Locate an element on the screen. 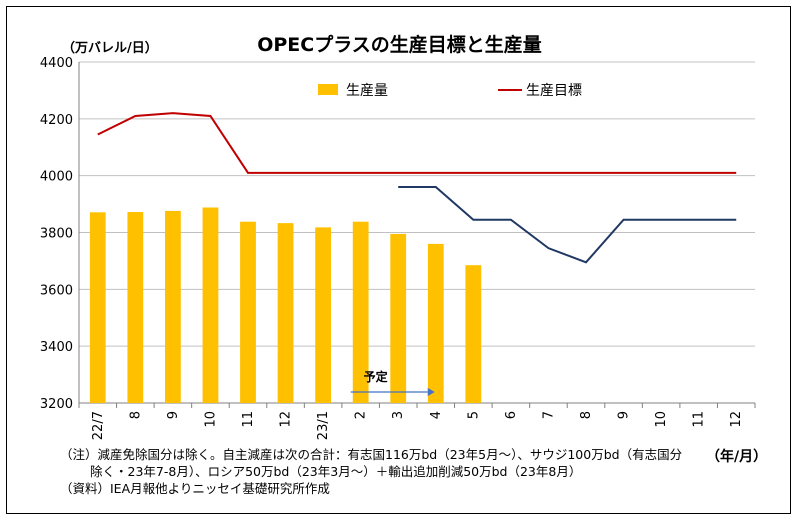 The width and height of the screenshot is (799, 520). x-tick-label: 3 is located at coordinates (398, 415).